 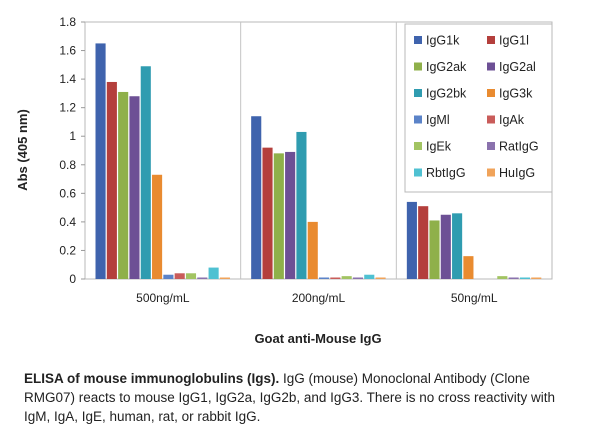 What do you see at coordinates (67, 108) in the screenshot?
I see `y-tick-label: 1.2` at bounding box center [67, 108].